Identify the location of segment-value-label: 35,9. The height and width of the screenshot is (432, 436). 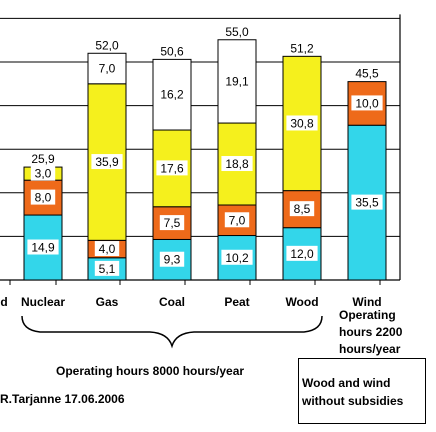
(107, 162).